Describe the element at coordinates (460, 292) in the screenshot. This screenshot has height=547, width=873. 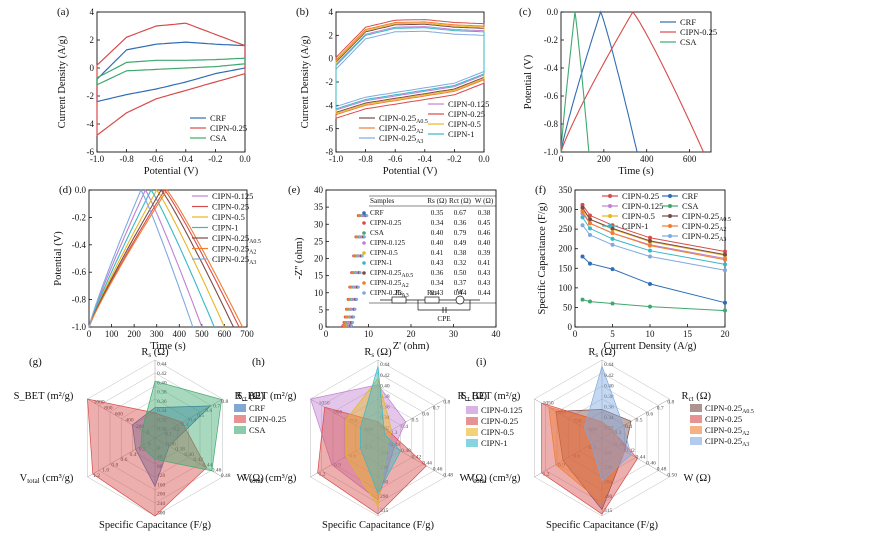
I see `circuit-label: W` at that location.